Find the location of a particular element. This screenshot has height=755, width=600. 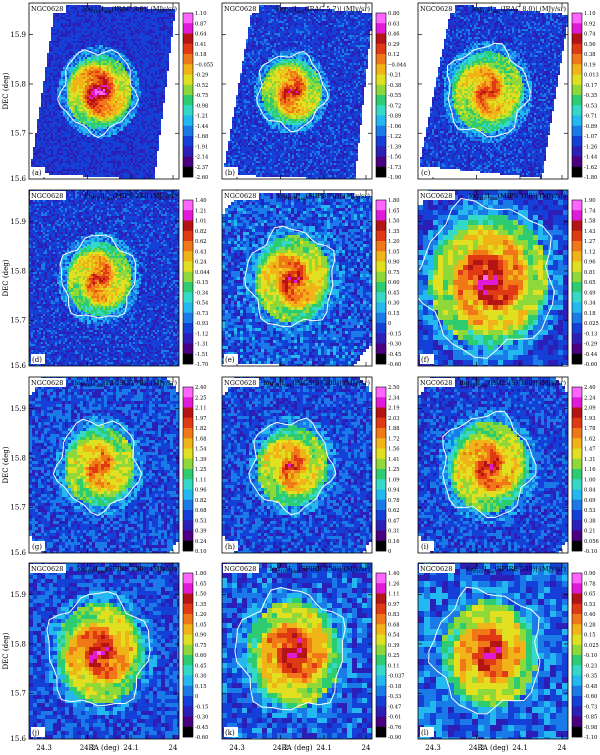

colorbar-label: -0.48 is located at coordinates (590, 687).